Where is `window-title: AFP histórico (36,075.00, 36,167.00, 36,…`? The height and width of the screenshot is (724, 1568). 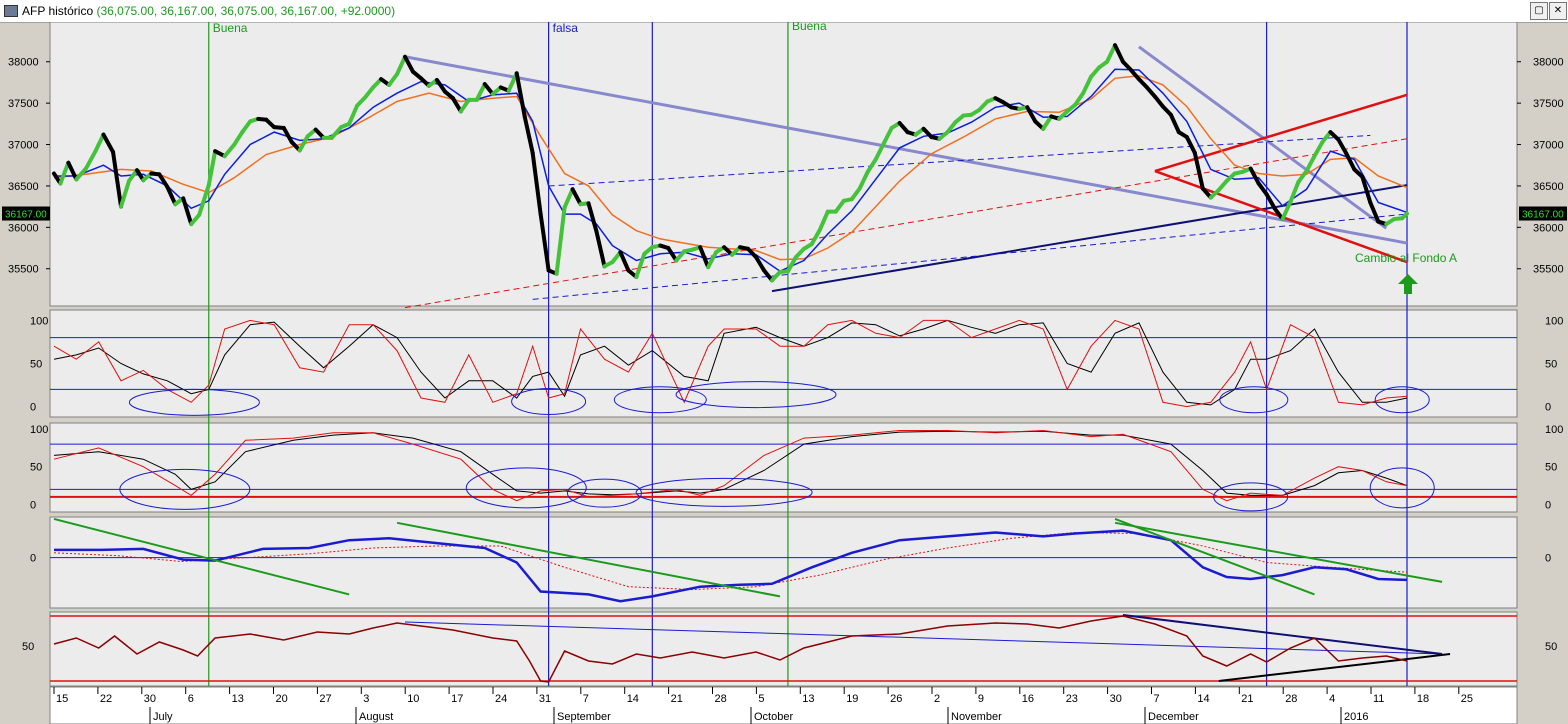 window-title: AFP histórico (36,075.00, 36,167.00, 36,… is located at coordinates (208, 11).